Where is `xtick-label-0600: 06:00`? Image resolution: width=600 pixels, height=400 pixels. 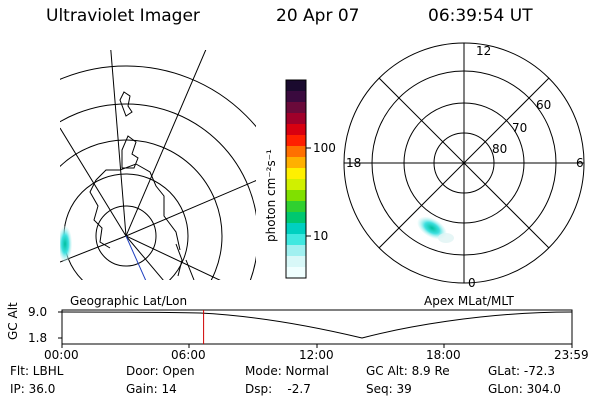 xtick-label-0600: 06:00 is located at coordinates (188, 355).